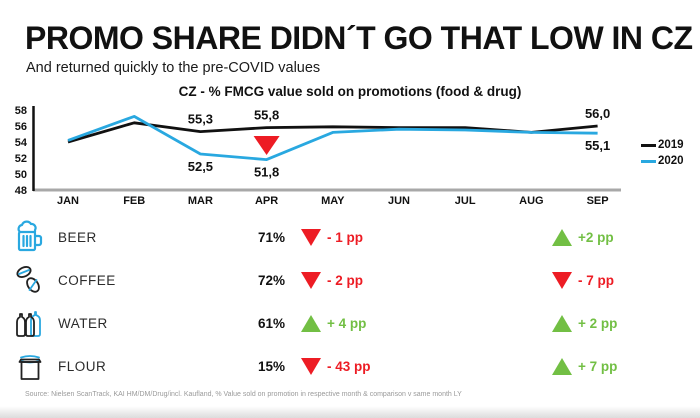  I want to click on row-label: WATER, so click(83, 323).